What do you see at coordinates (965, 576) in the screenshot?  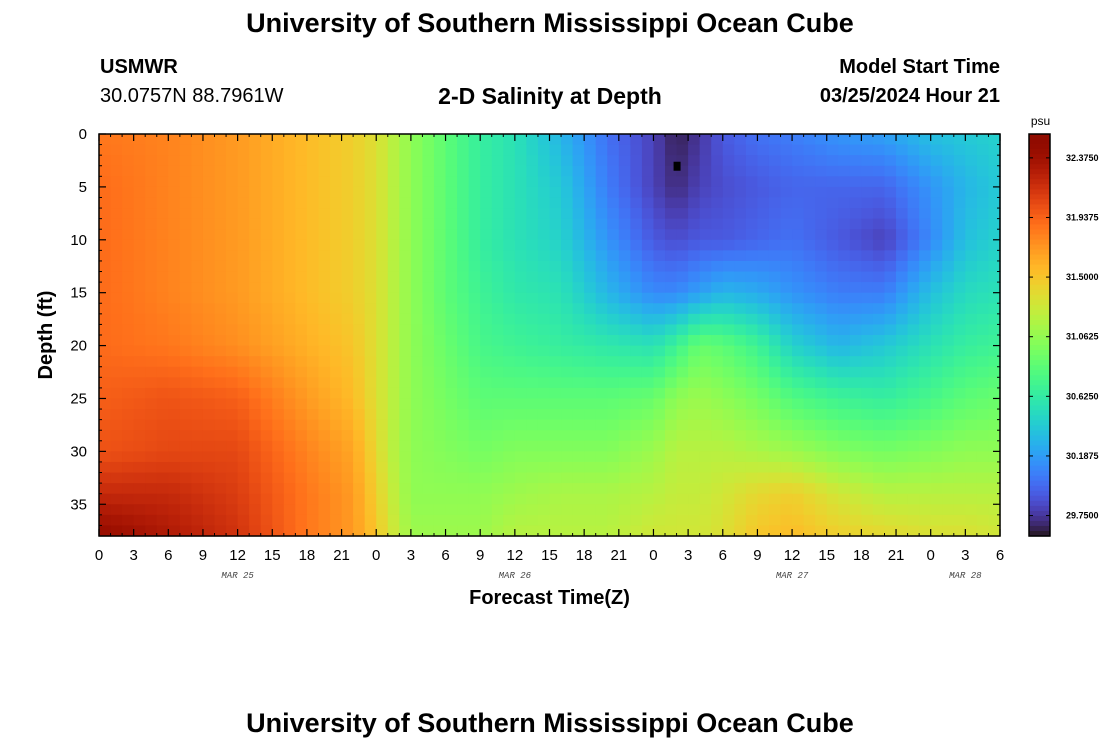 I see `date-label: MAR 28` at bounding box center [965, 576].